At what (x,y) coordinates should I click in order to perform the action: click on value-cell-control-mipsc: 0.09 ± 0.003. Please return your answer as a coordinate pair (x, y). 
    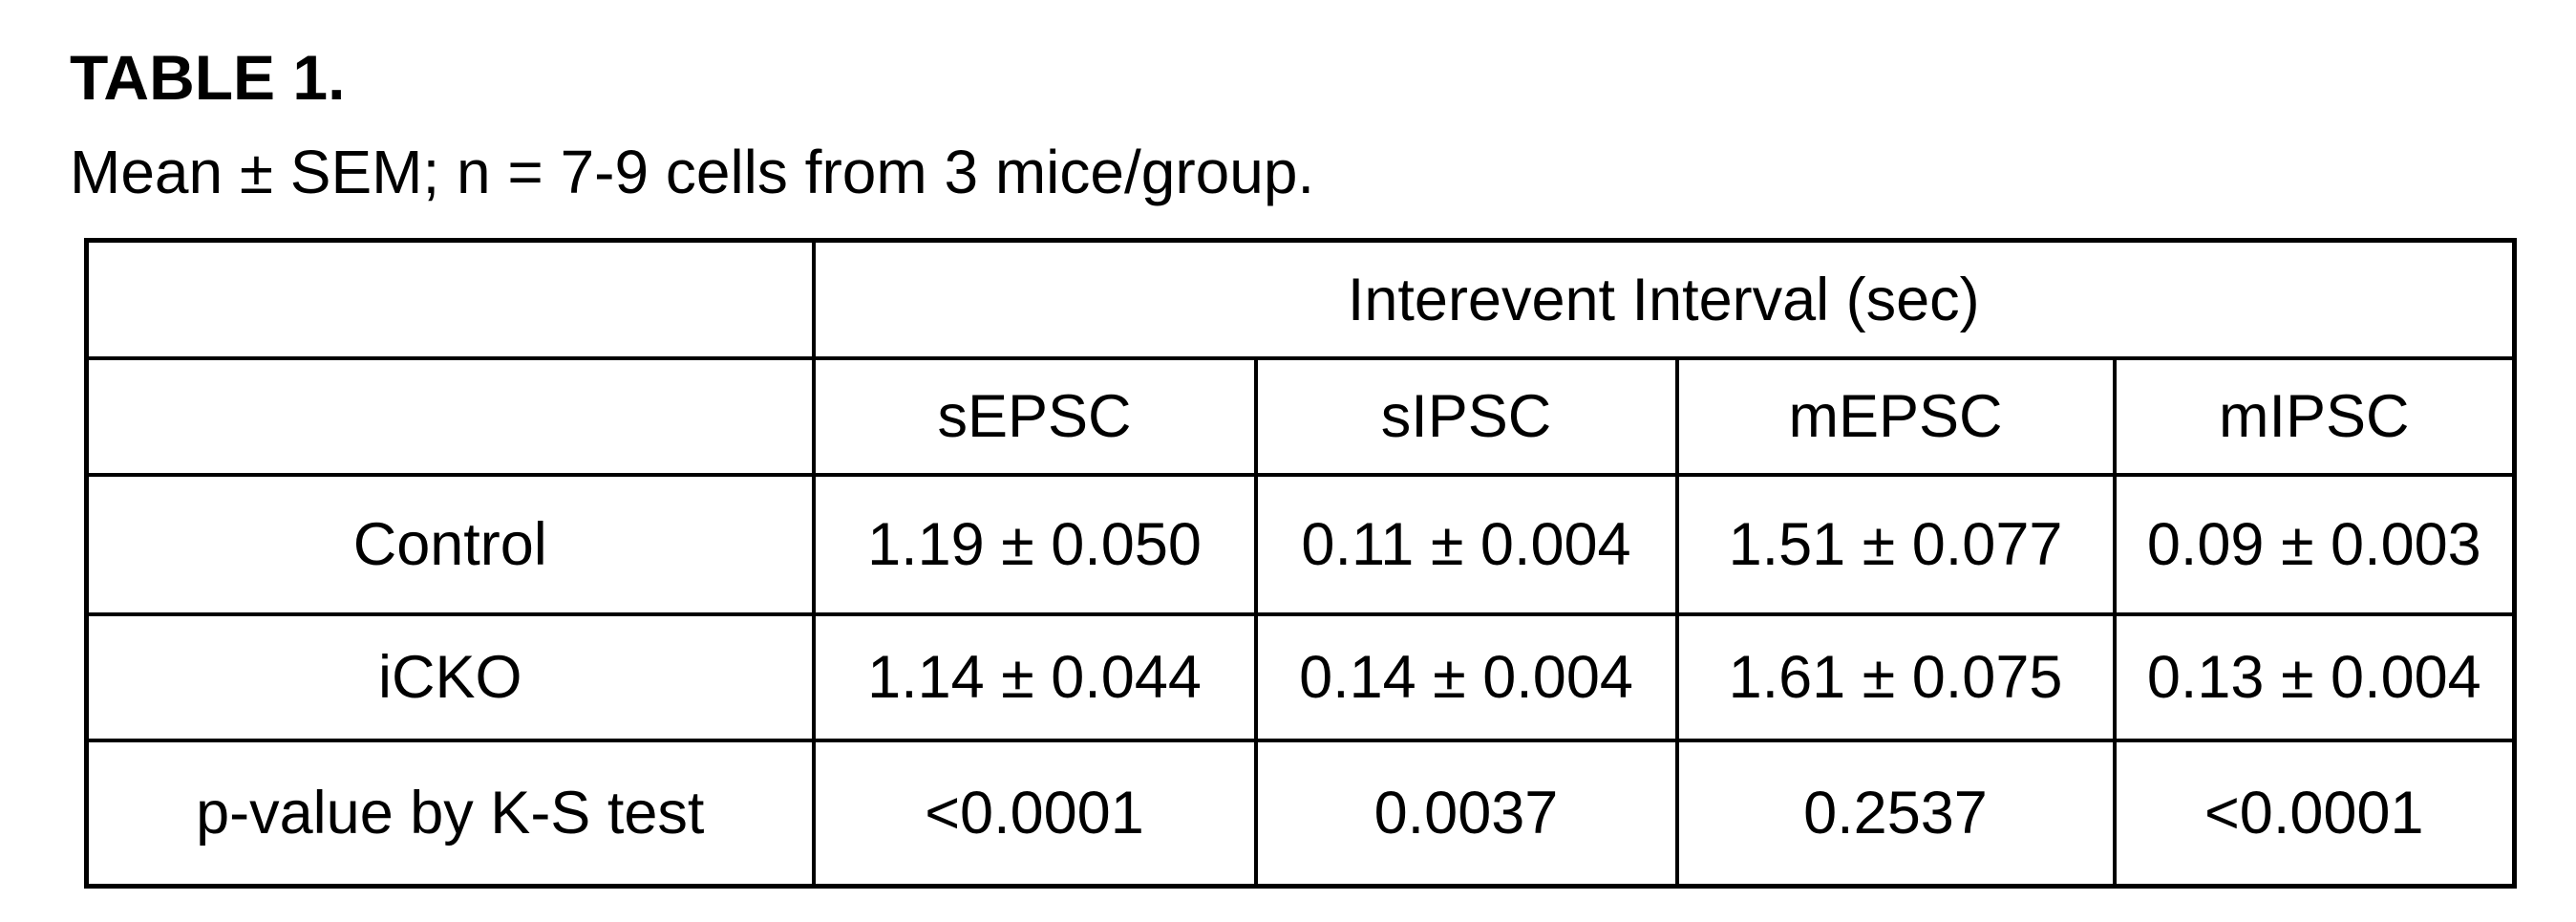
    Looking at the image, I should click on (2314, 545).